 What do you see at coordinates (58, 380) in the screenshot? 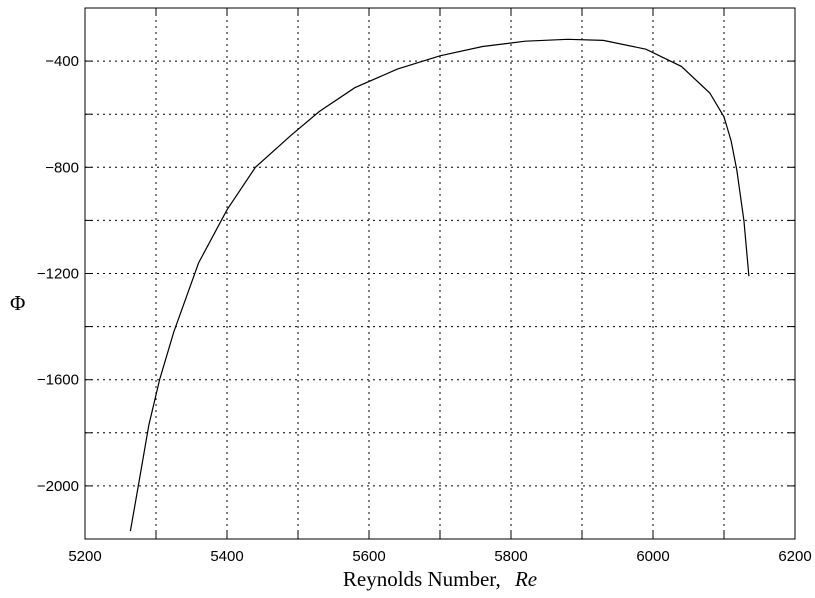
I see `y-tick-label: −1600` at bounding box center [58, 380].